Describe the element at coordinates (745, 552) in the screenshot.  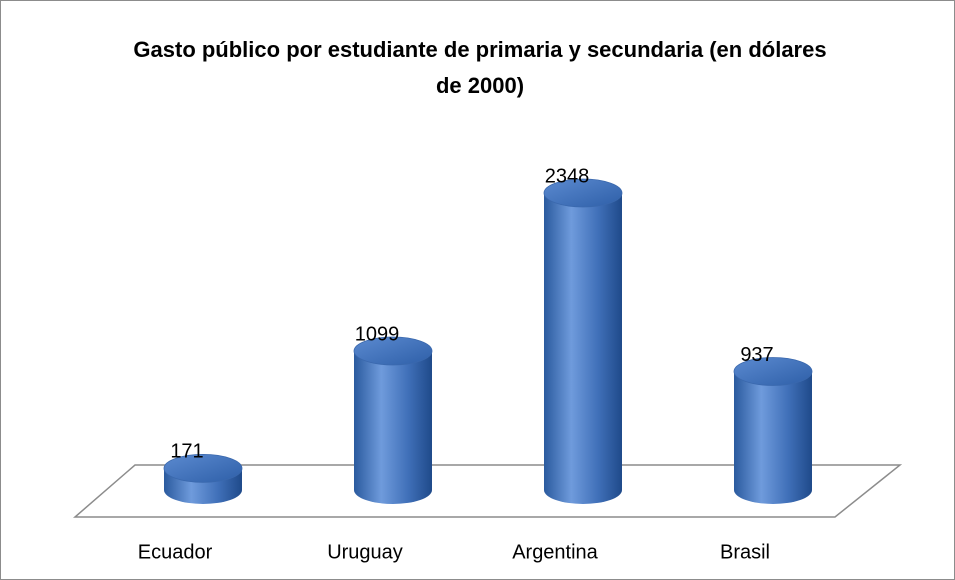
I see `x-tick-label: Brasil` at that location.